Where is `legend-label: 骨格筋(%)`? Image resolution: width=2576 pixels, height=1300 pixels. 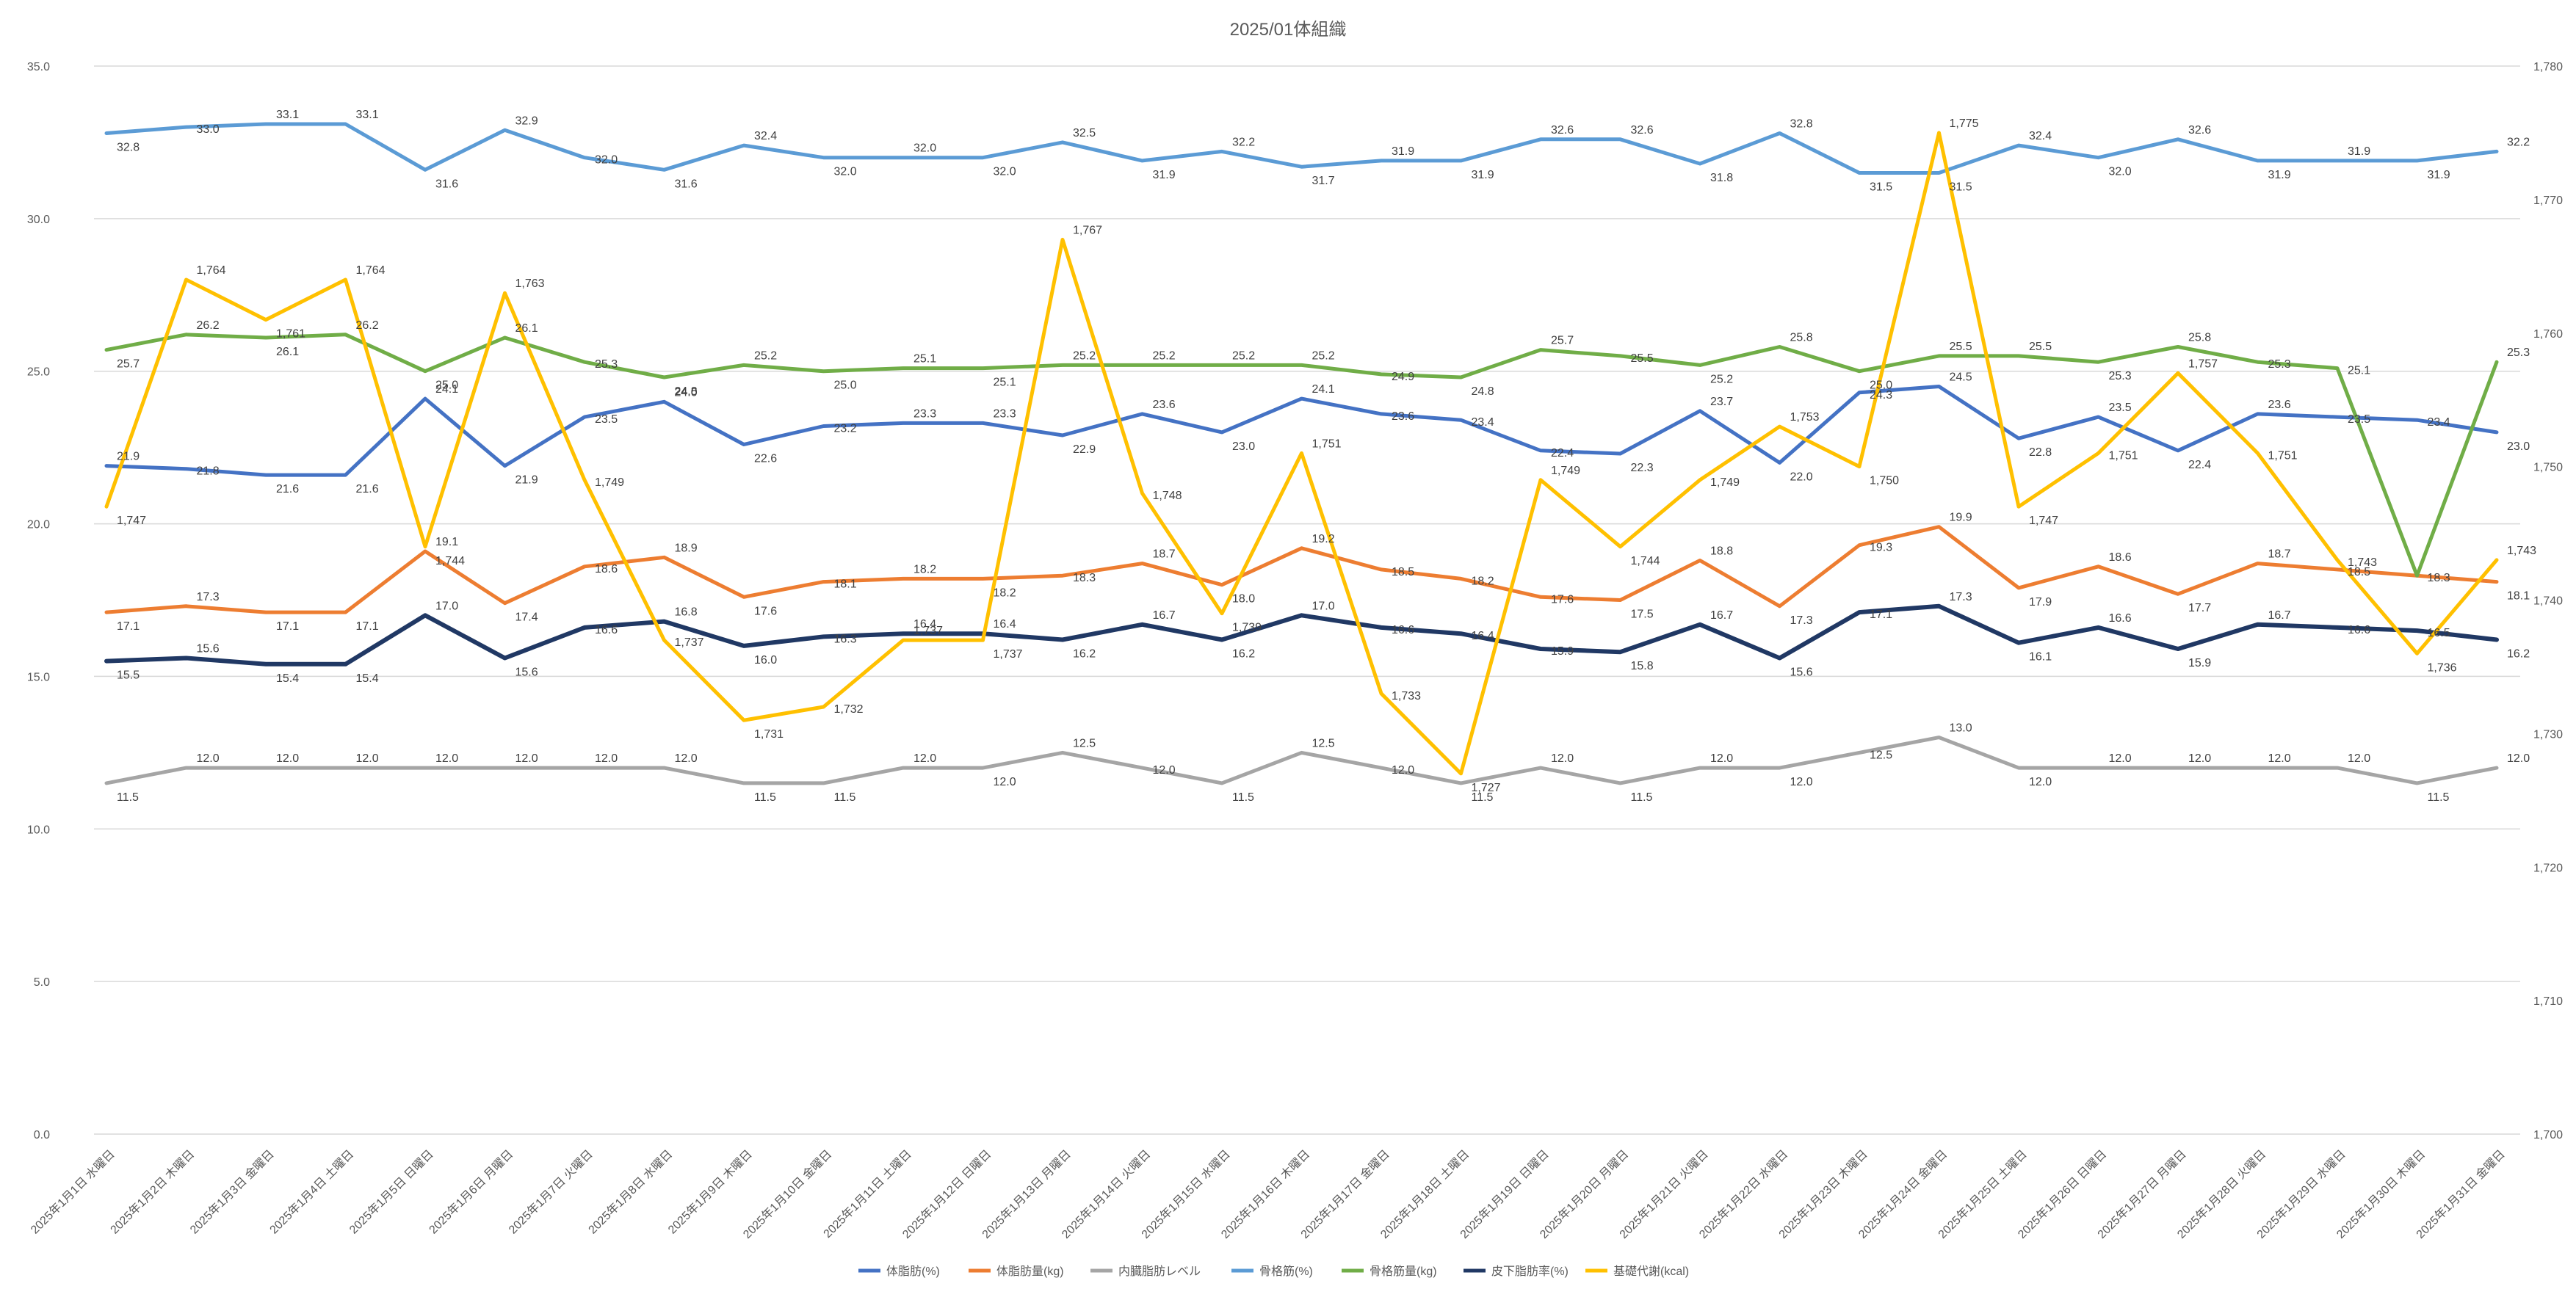
legend-label: 骨格筋(%) is located at coordinates (1286, 1271).